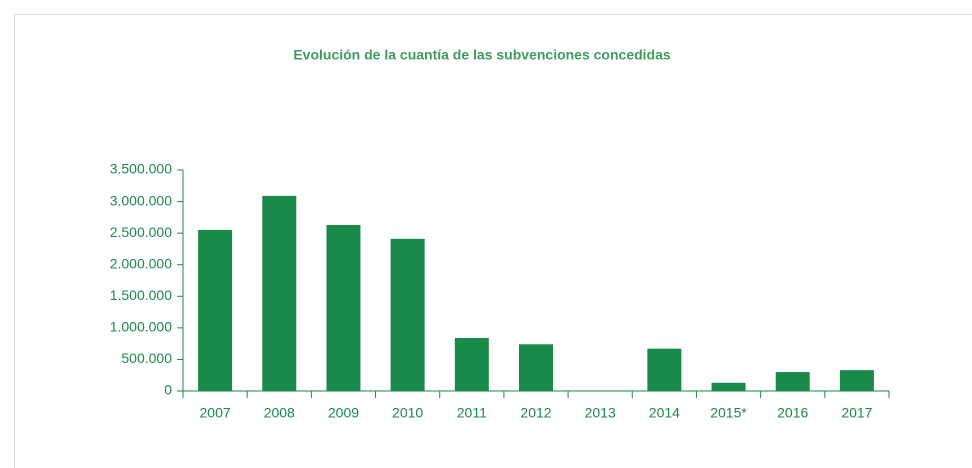 The height and width of the screenshot is (468, 972). Describe the element at coordinates (141, 295) in the screenshot. I see `y-tick-label: 1.500.000` at that location.